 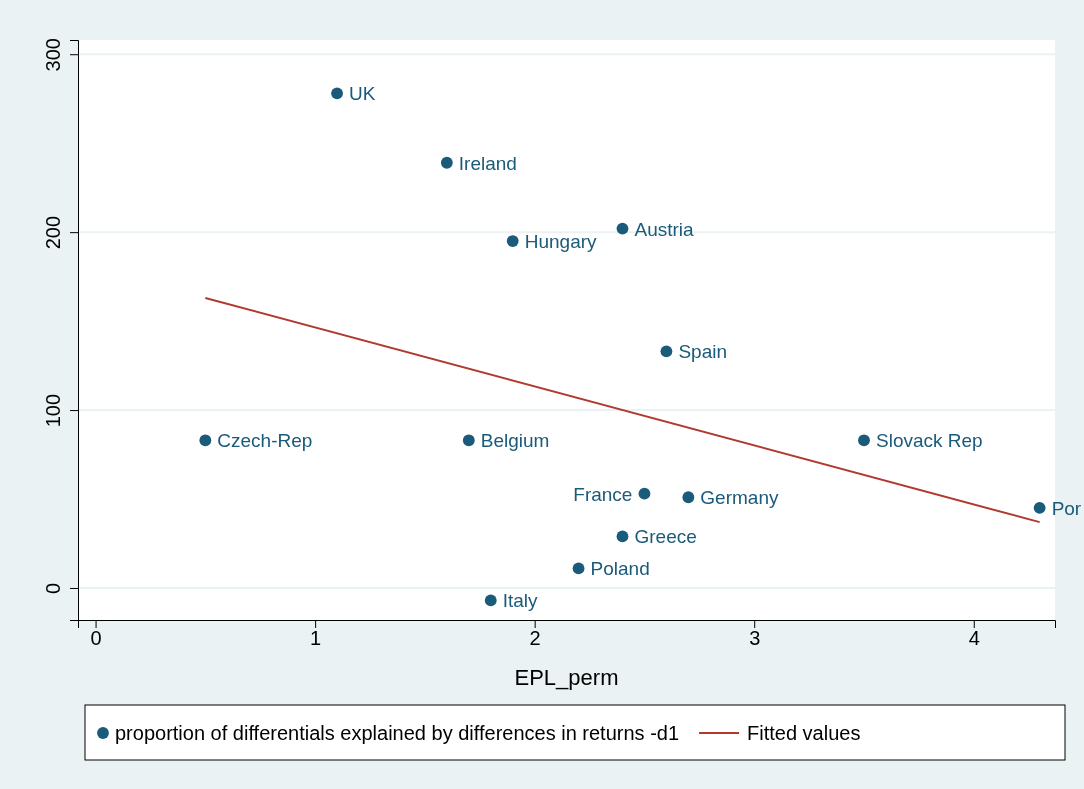 What do you see at coordinates (561, 242) in the screenshot?
I see `annotation: Hungary` at bounding box center [561, 242].